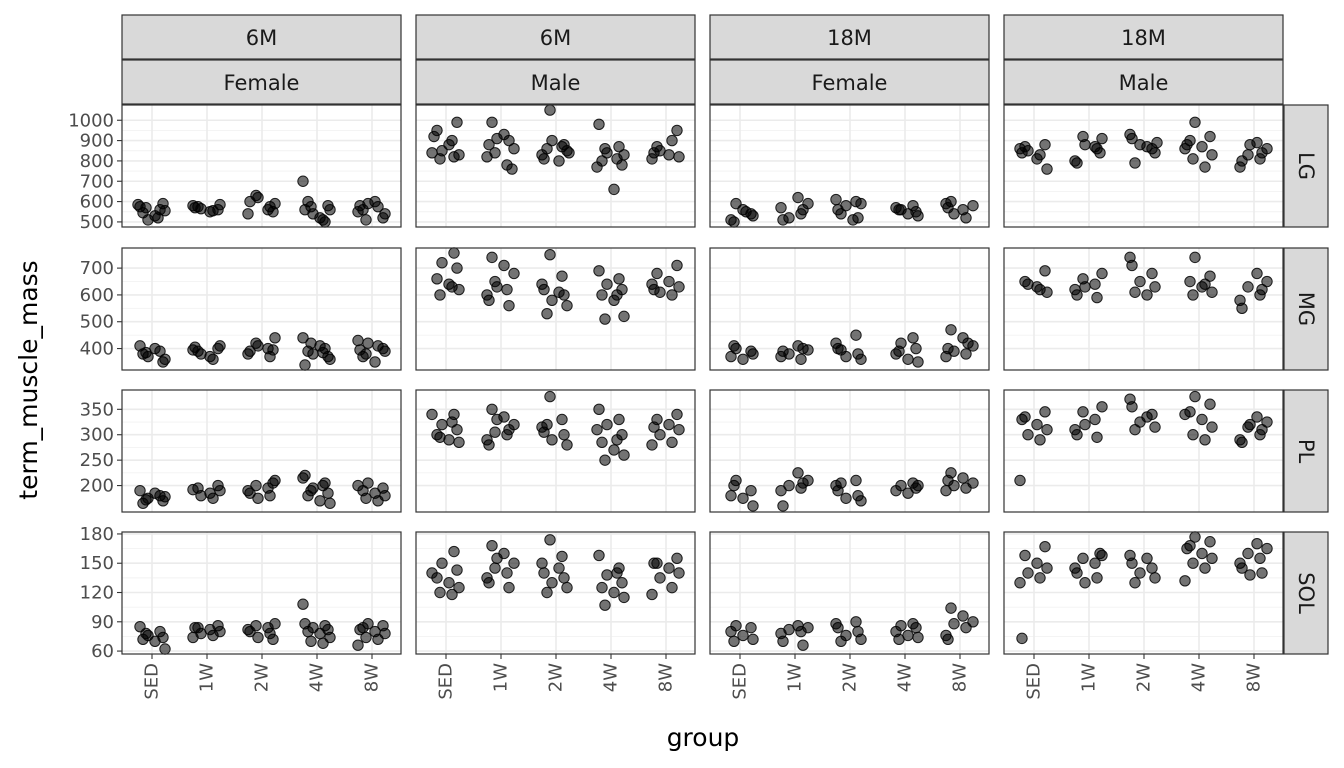 This screenshot has height=768, width=1344. Describe the element at coordinates (262, 677) in the screenshot. I see `x-tick-label-0-2W: 2W` at that location.